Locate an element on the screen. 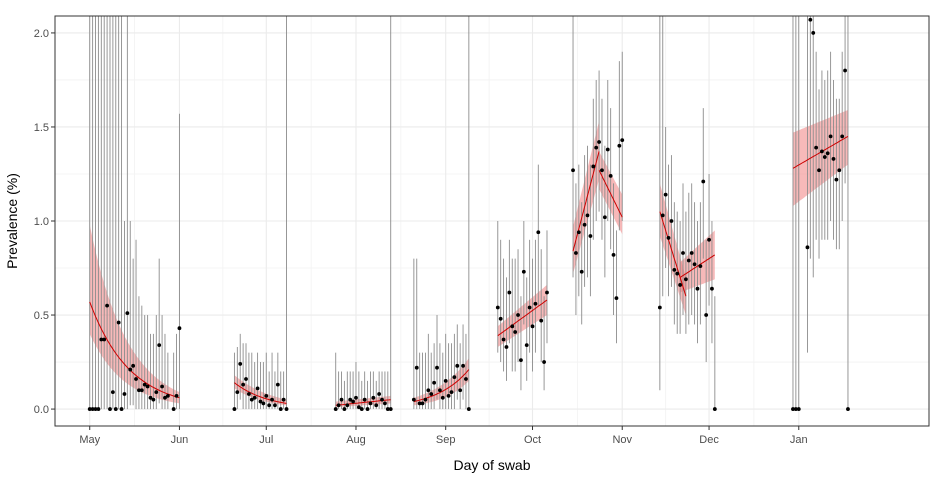 This screenshot has height=486, width=945. x-tick-label: Jan is located at coordinates (799, 440).